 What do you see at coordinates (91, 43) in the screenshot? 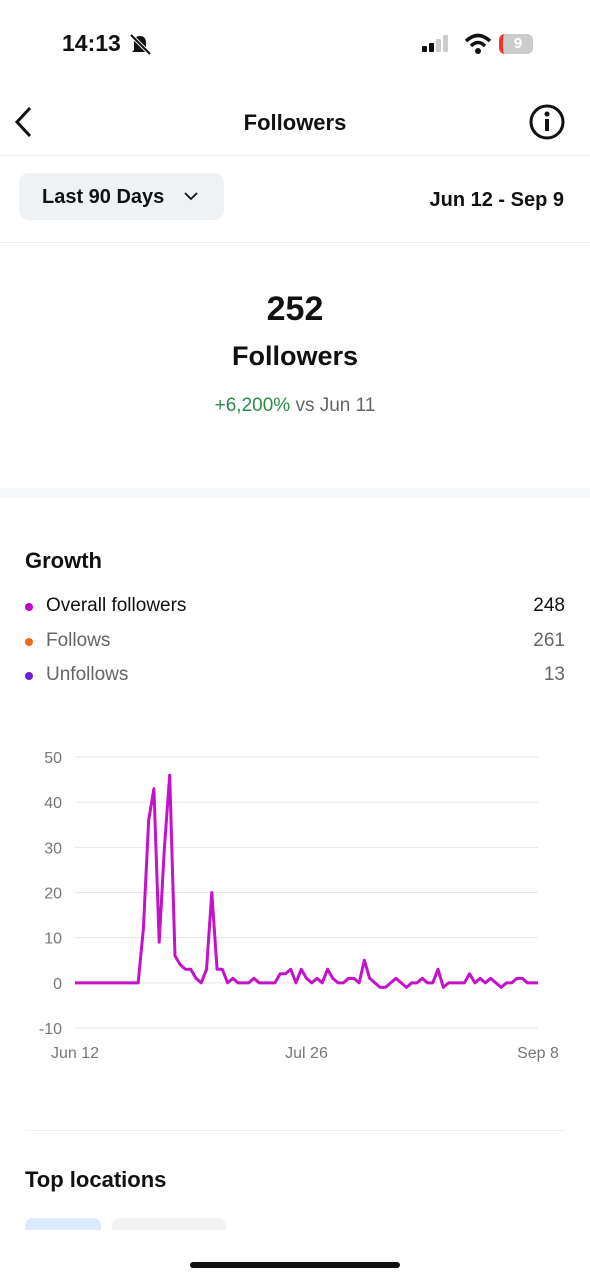
I see `status-time: 14:13` at bounding box center [91, 43].